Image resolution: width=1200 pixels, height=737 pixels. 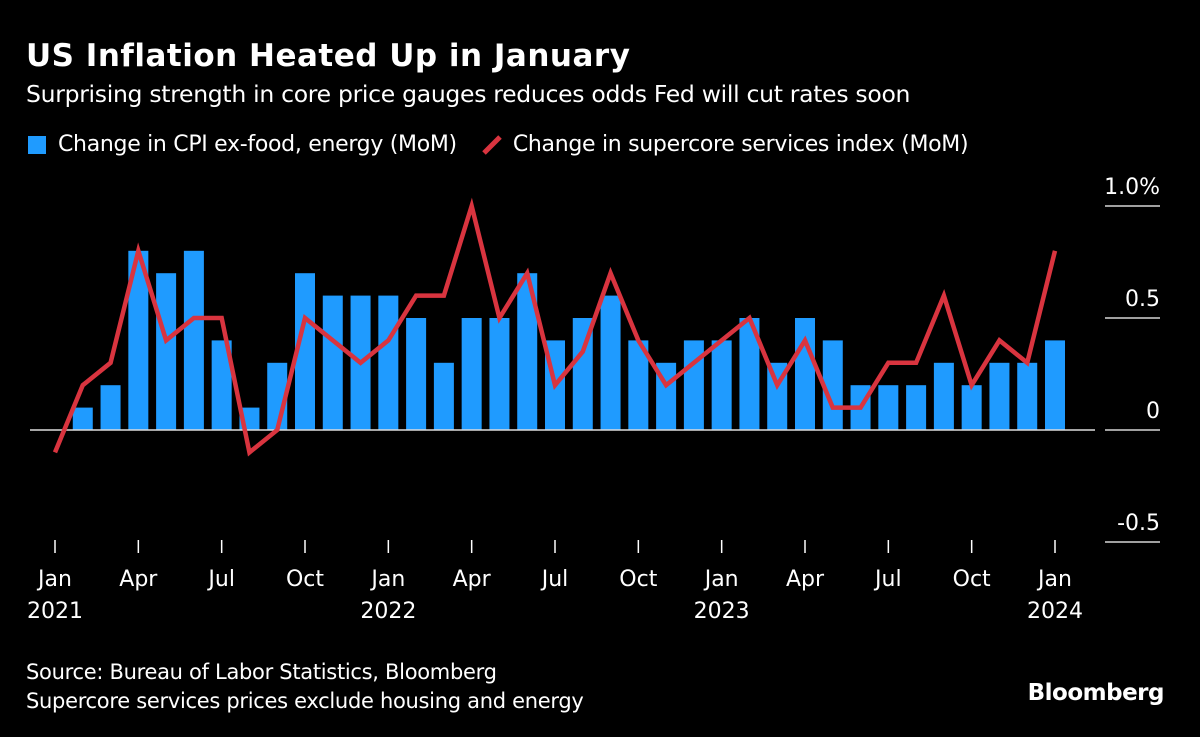 I want to click on legend-bar-label: Change in CPI ex-food, energy (MoM), so click(x=257, y=144).